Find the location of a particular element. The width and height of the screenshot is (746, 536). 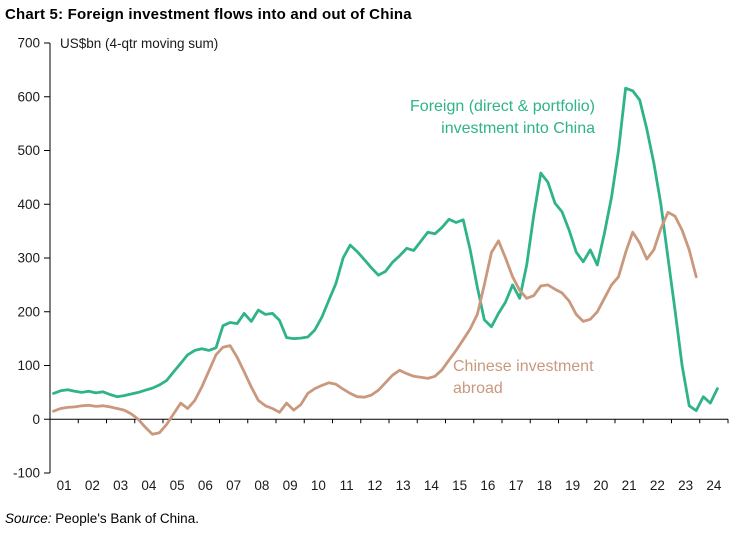

x-tick-label: 21 is located at coordinates (629, 485).